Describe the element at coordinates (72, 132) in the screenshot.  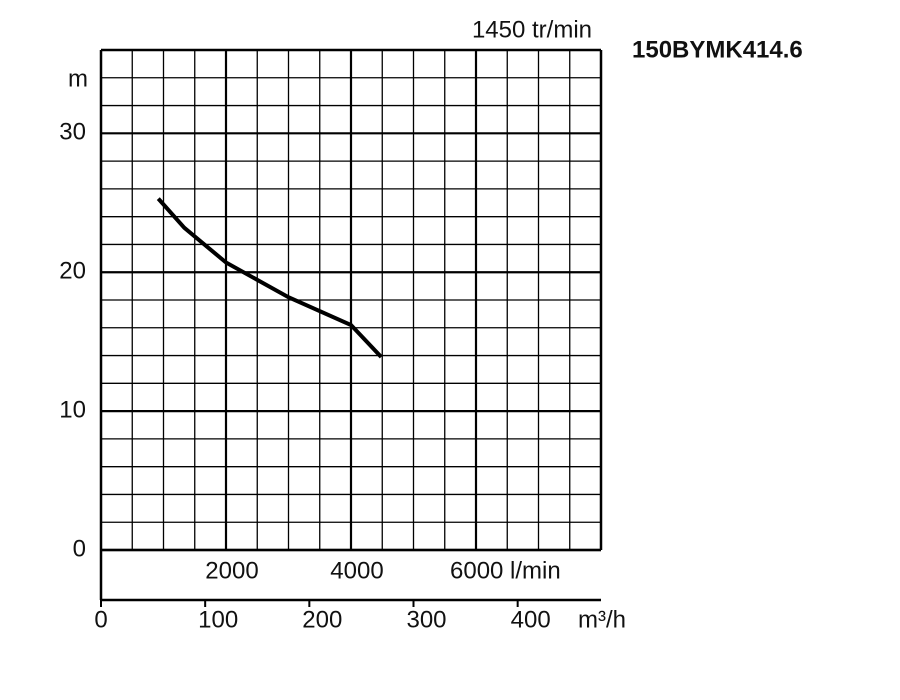
I see `y-tick-label: 30` at that location.